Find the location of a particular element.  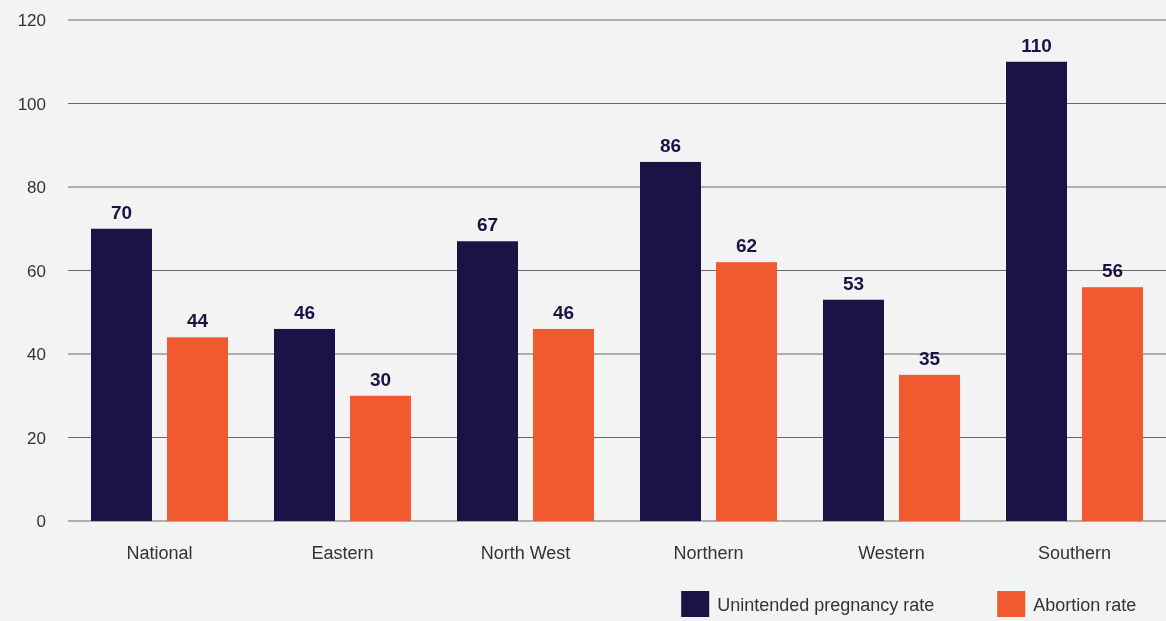

data-label: 35 is located at coordinates (929, 358).